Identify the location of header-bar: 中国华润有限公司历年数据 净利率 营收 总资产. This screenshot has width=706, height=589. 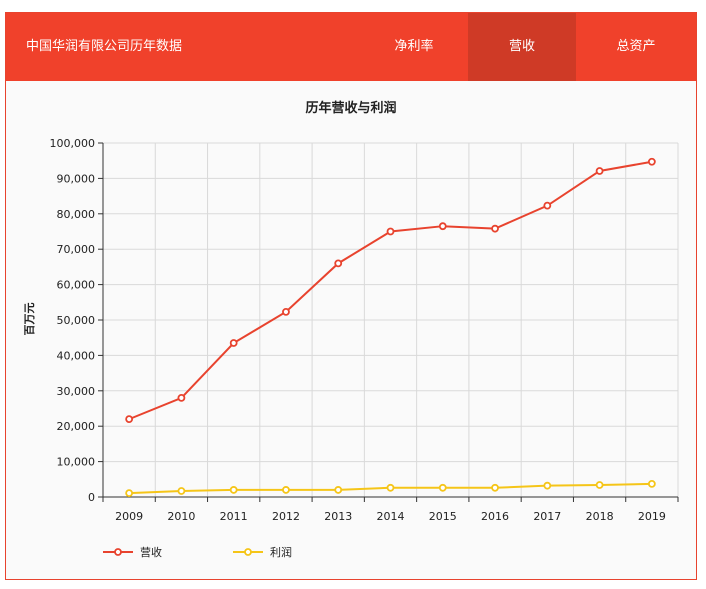
(351, 47).